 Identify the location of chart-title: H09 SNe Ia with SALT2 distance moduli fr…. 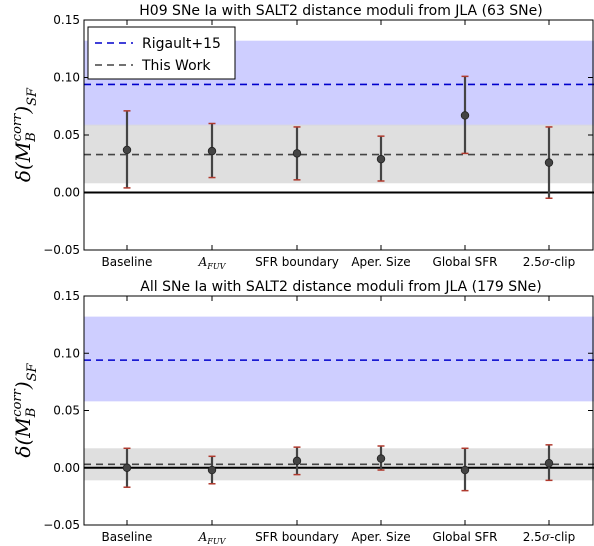
(340, 11).